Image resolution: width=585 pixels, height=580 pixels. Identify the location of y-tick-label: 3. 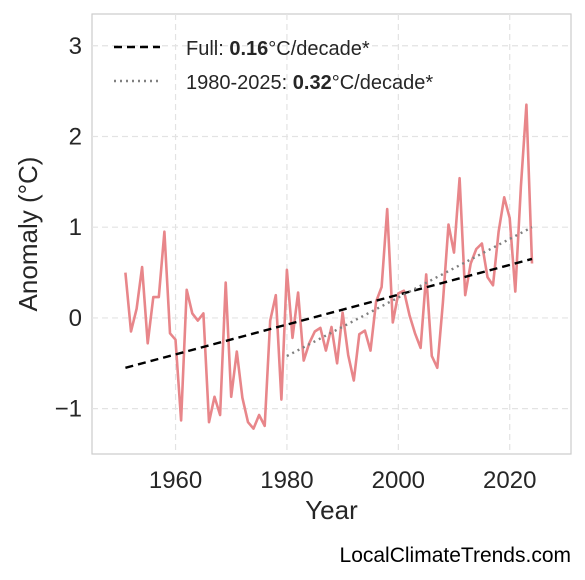
(75, 46).